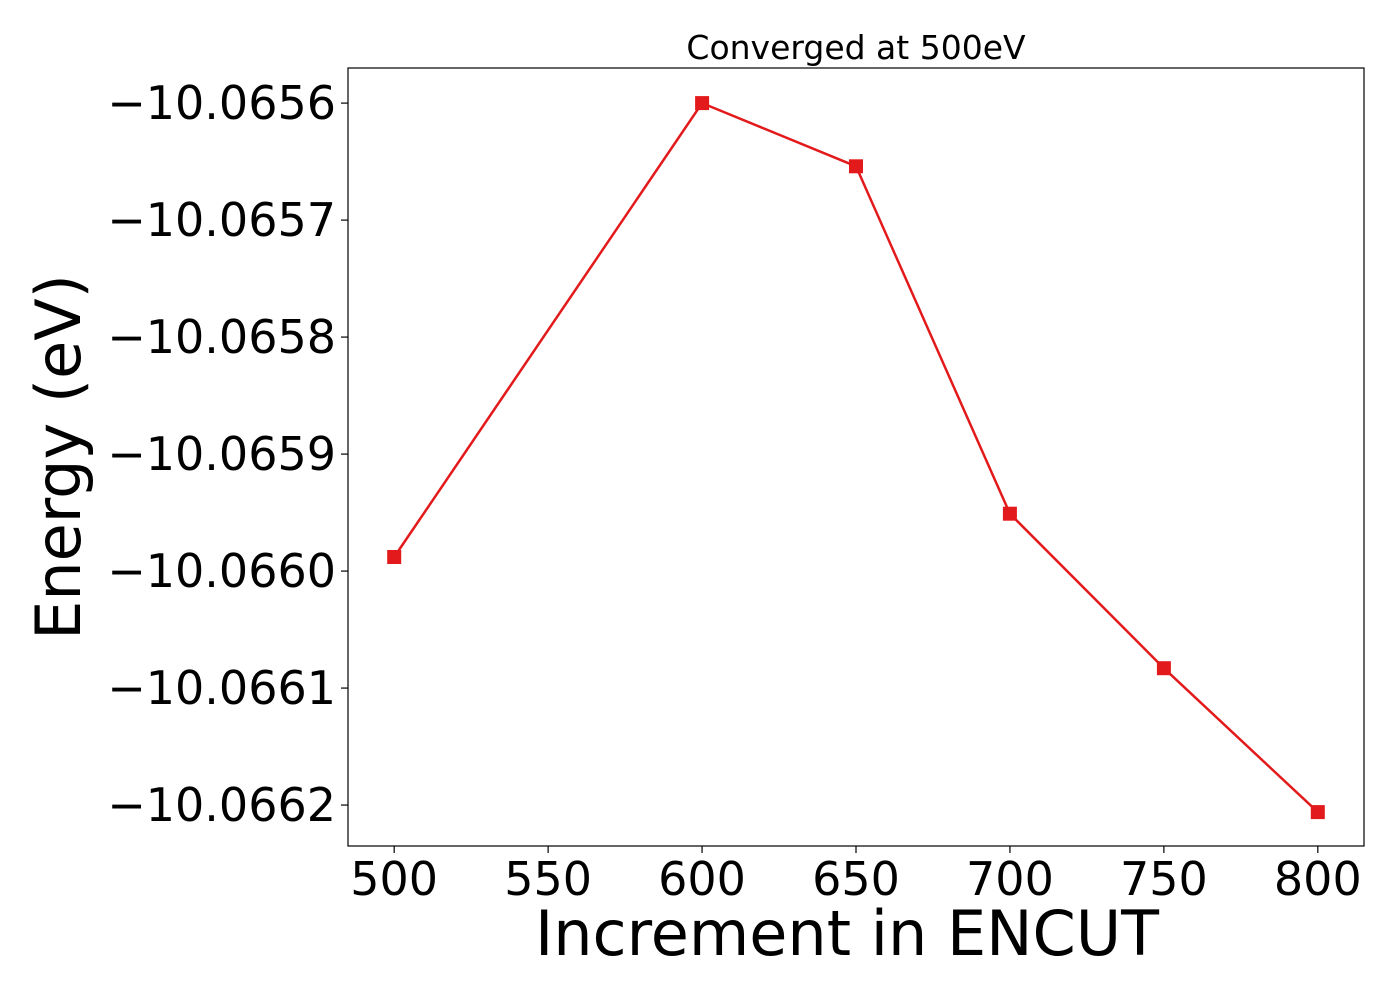  What do you see at coordinates (856, 47) in the screenshot?
I see `chart-title: Converged at 500eV` at bounding box center [856, 47].